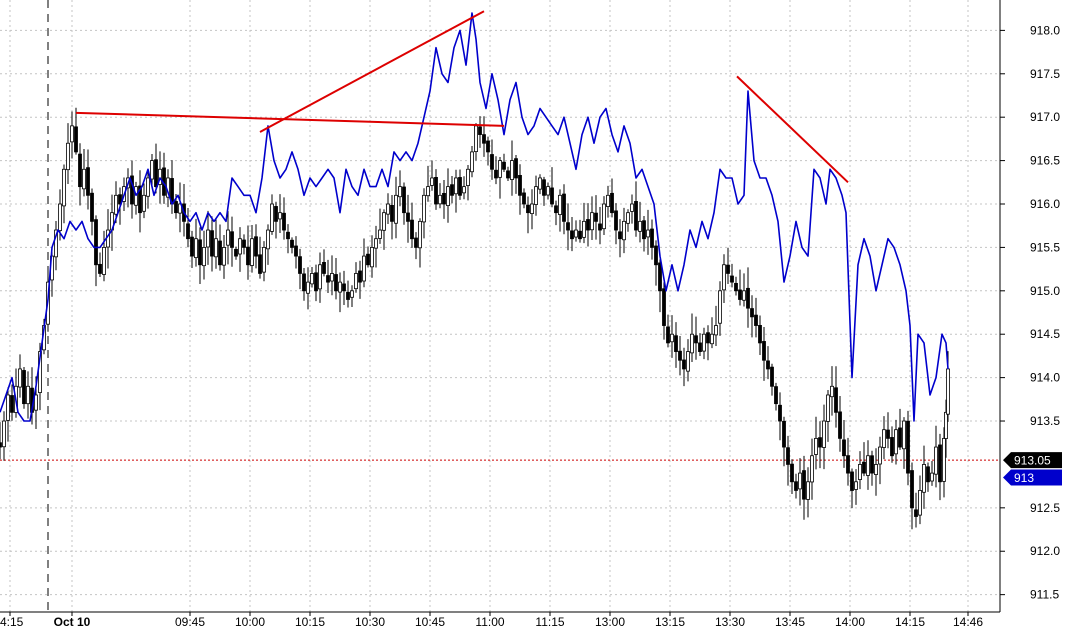 Image resolution: width=1068 pixels, height=630 pixels. I want to click on last-price-badge-label: 913.05, so click(1032, 461).